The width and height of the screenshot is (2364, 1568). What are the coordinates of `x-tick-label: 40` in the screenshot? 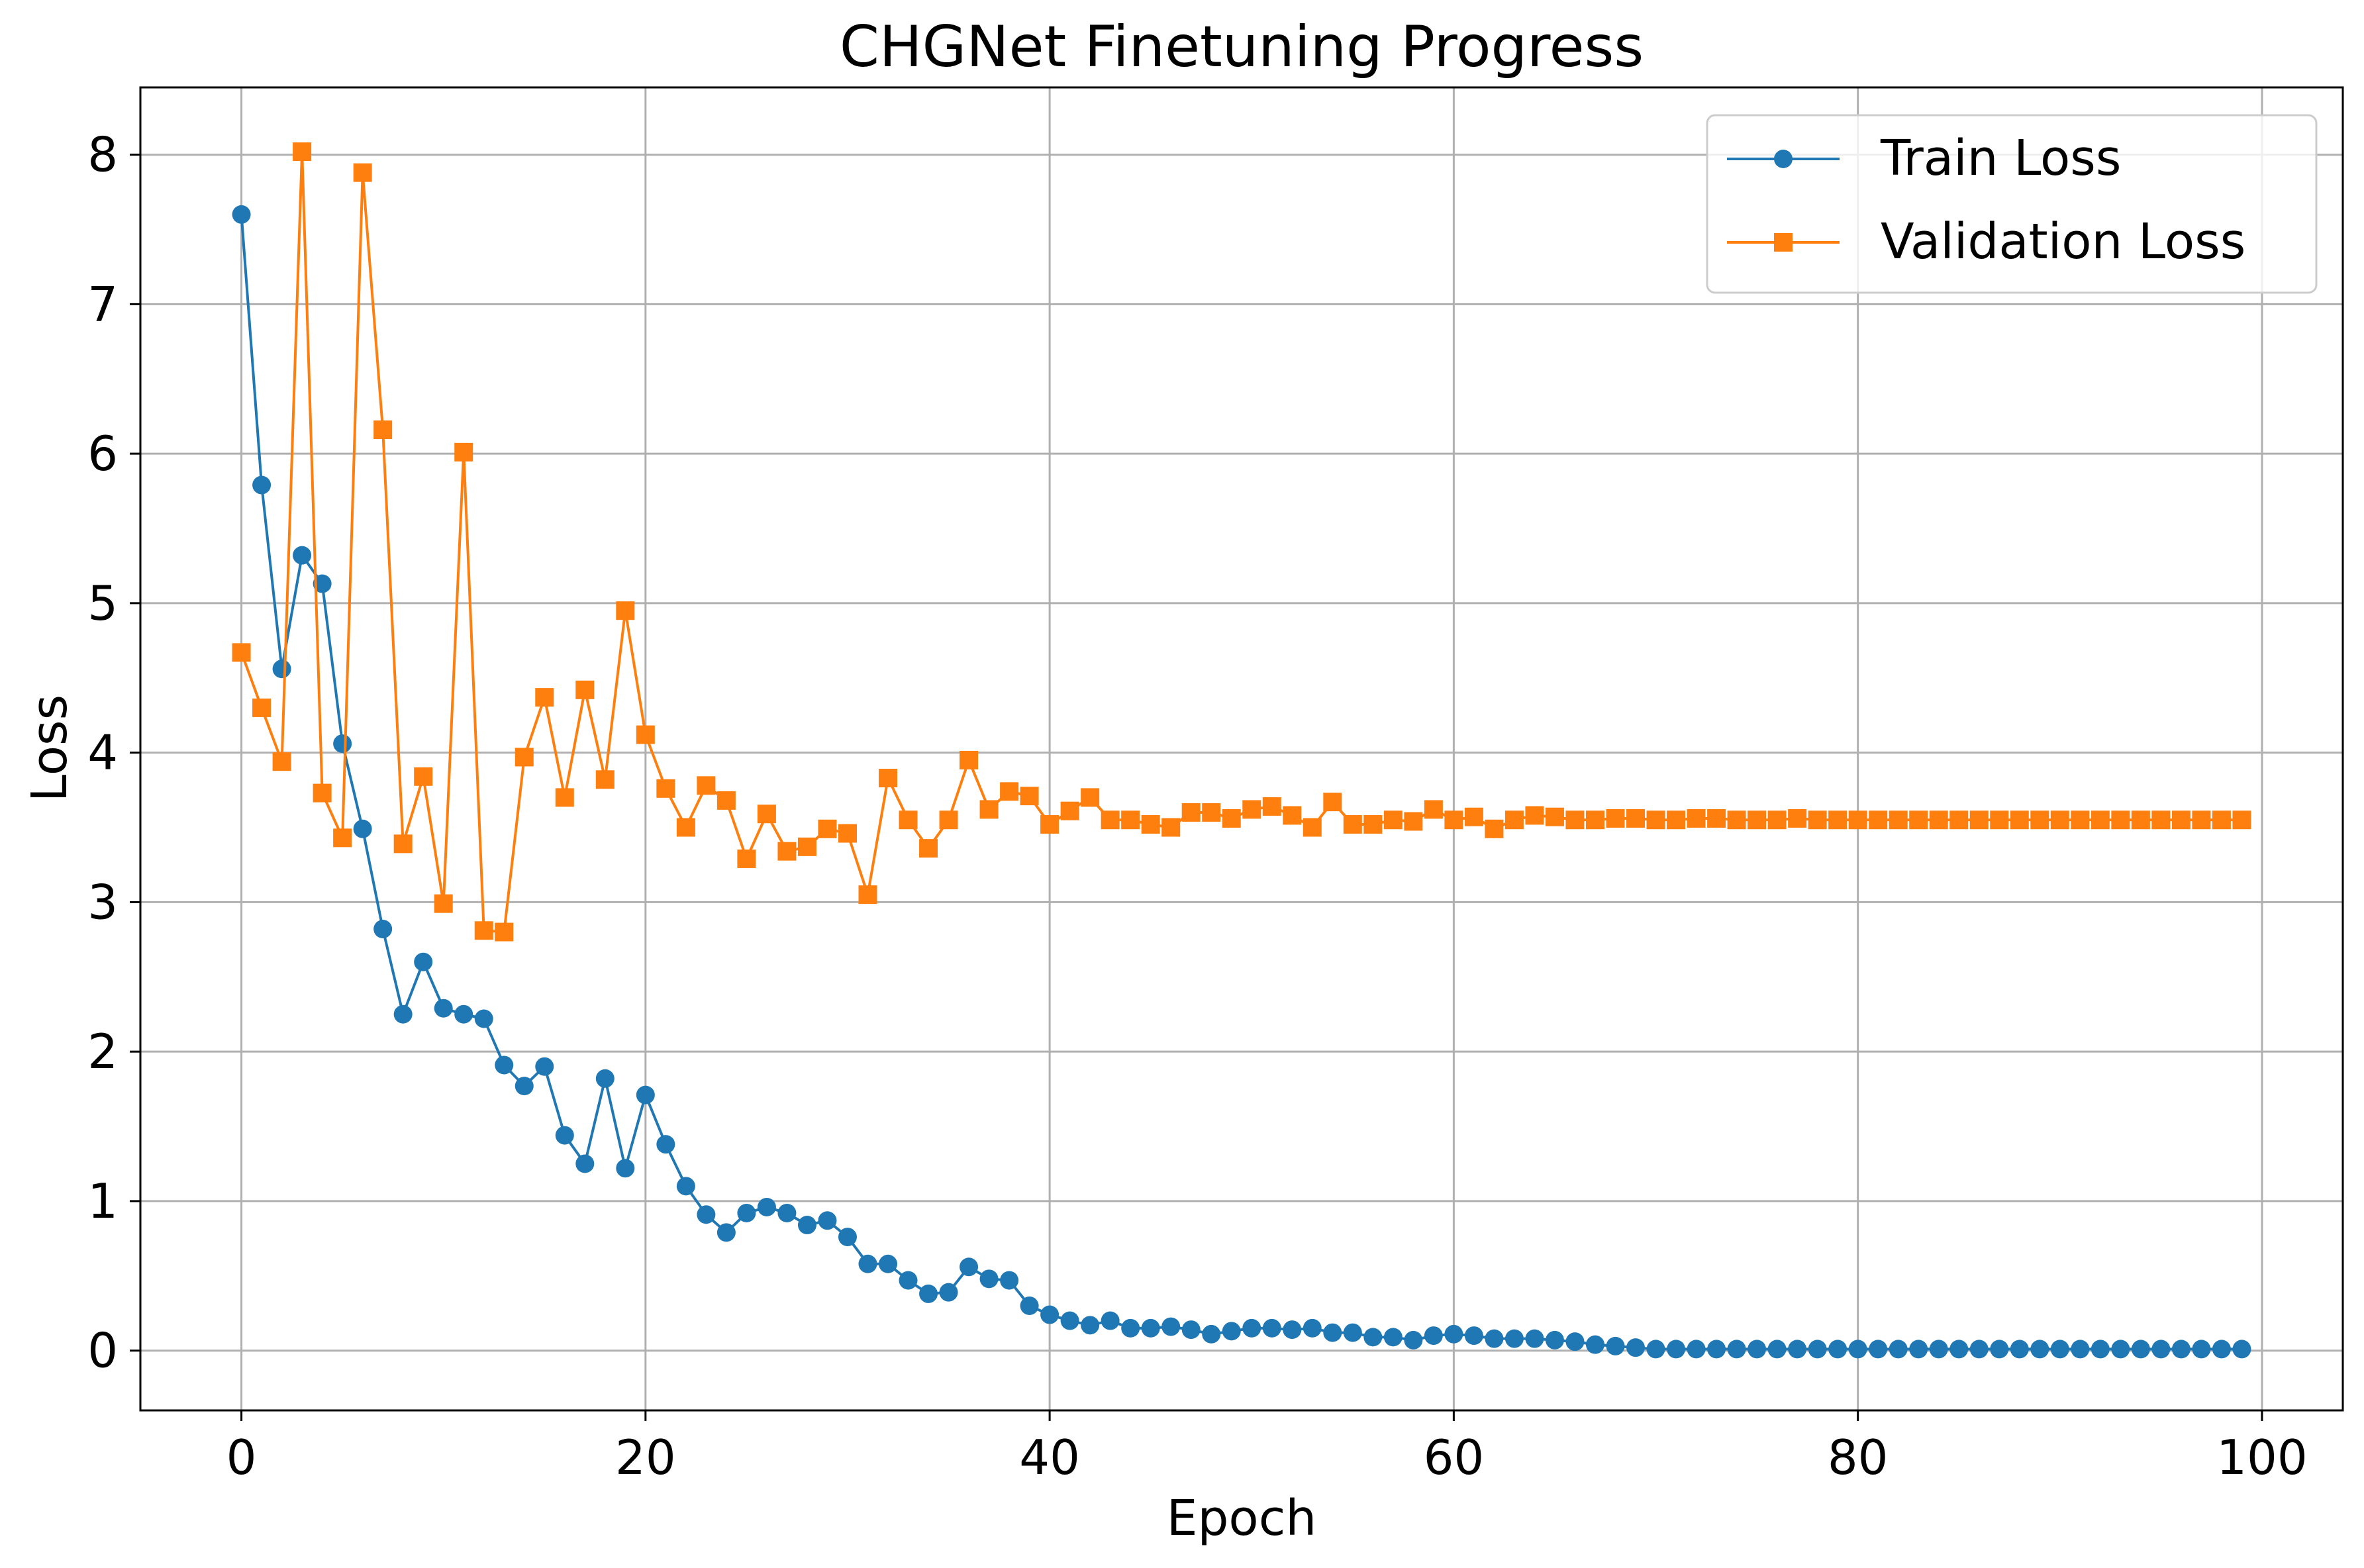 It's located at (1049, 1457).